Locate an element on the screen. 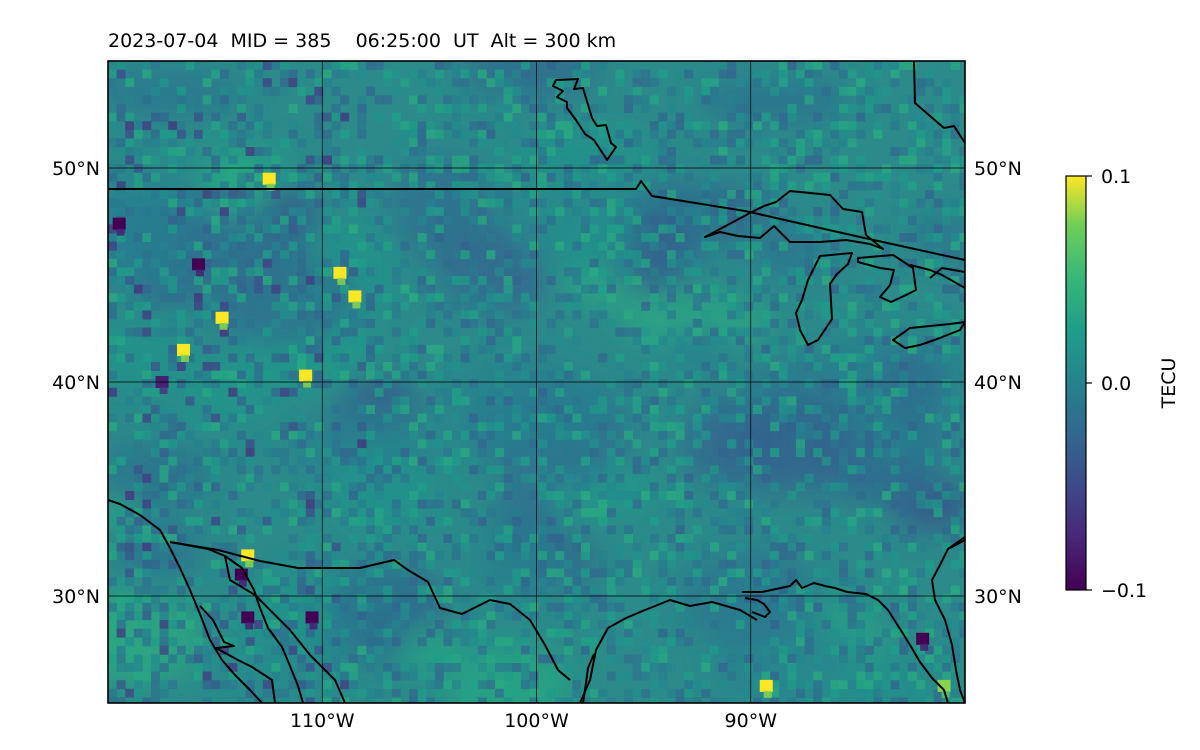 The width and height of the screenshot is (1200, 750). latitude-tick-label: 40°N is located at coordinates (998, 383).